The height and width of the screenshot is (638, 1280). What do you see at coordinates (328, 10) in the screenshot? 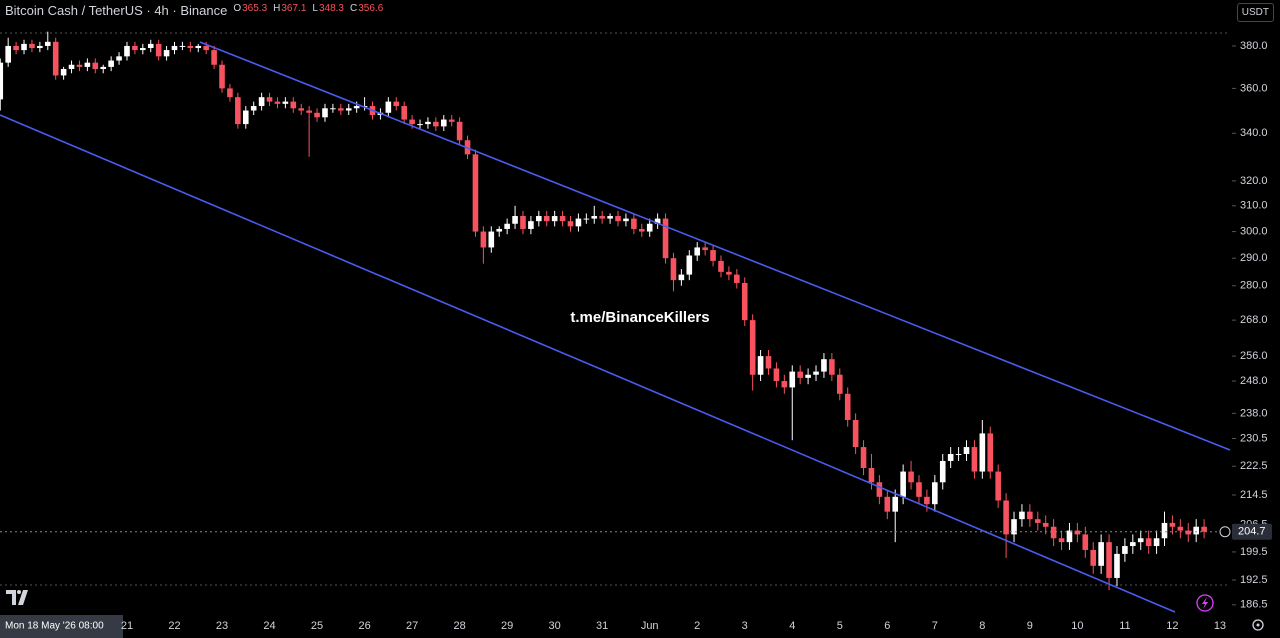
I see `ohlc-item: L 348.3` at bounding box center [328, 10].